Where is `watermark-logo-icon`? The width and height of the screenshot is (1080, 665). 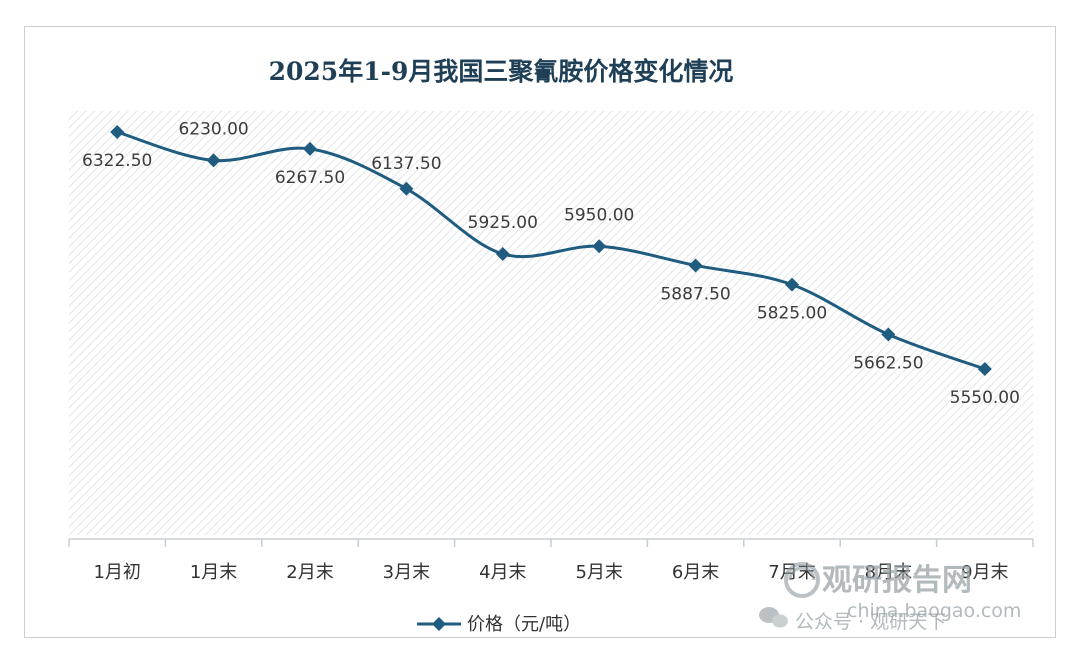 watermark-logo-icon is located at coordinates (802, 580).